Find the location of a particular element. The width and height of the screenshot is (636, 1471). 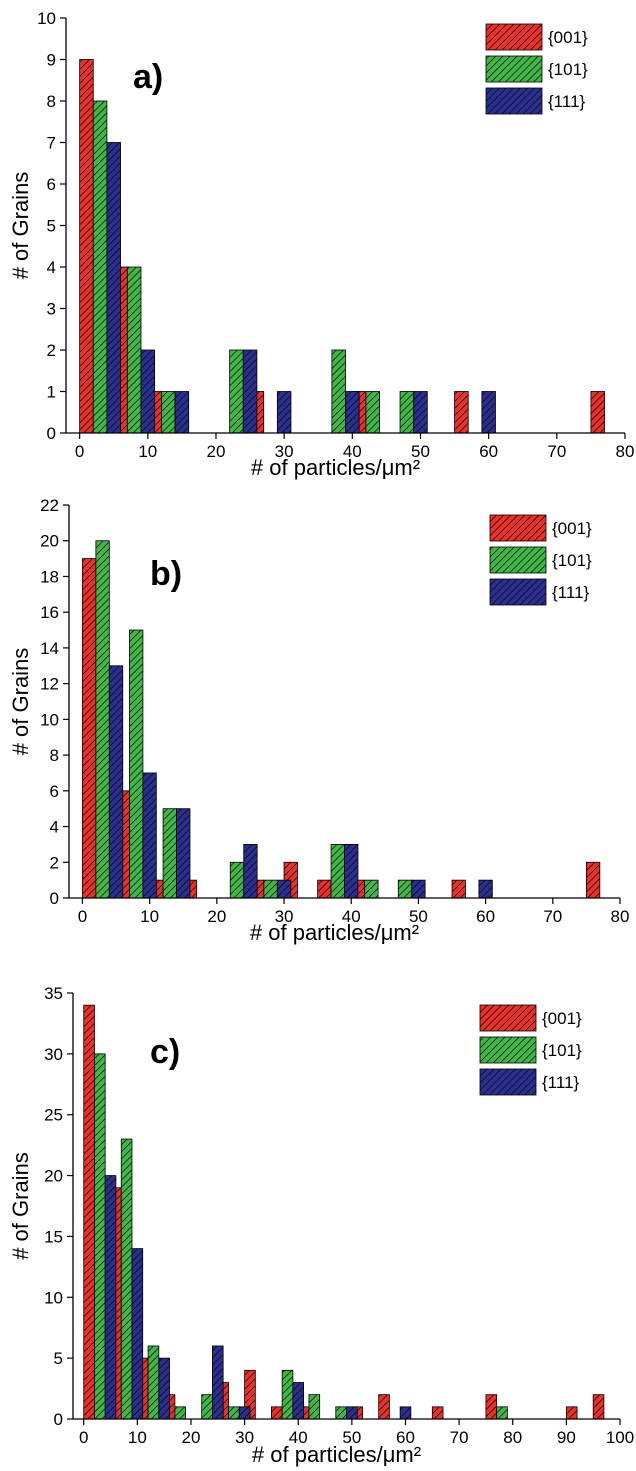

x-tick-label: 100 is located at coordinates (620, 1437).